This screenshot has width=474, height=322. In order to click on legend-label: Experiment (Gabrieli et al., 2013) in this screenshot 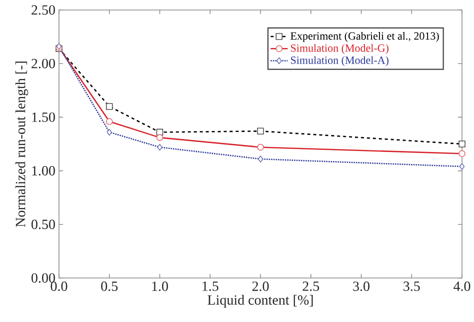, I will do `click(364, 37)`.